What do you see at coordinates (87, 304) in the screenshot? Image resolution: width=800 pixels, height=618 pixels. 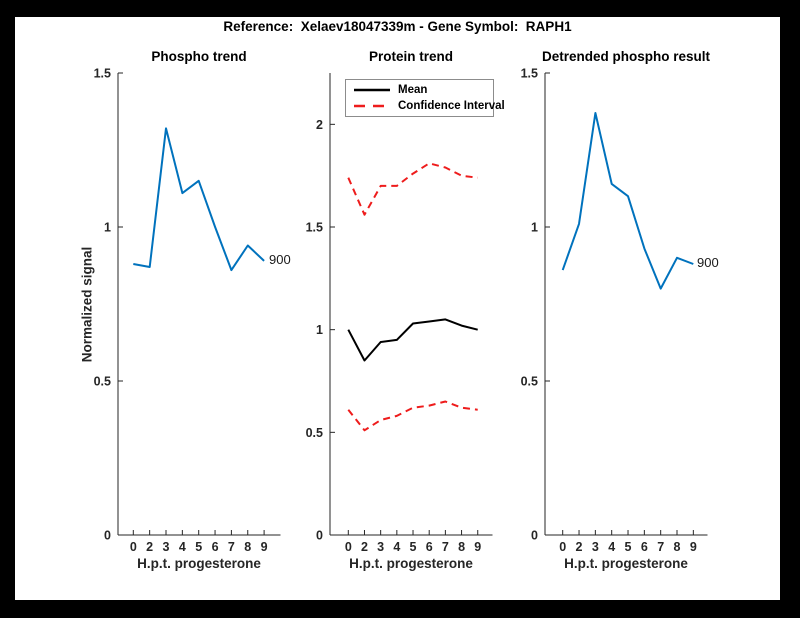 I see `plot1-ylabel: Normalized signal` at bounding box center [87, 304].